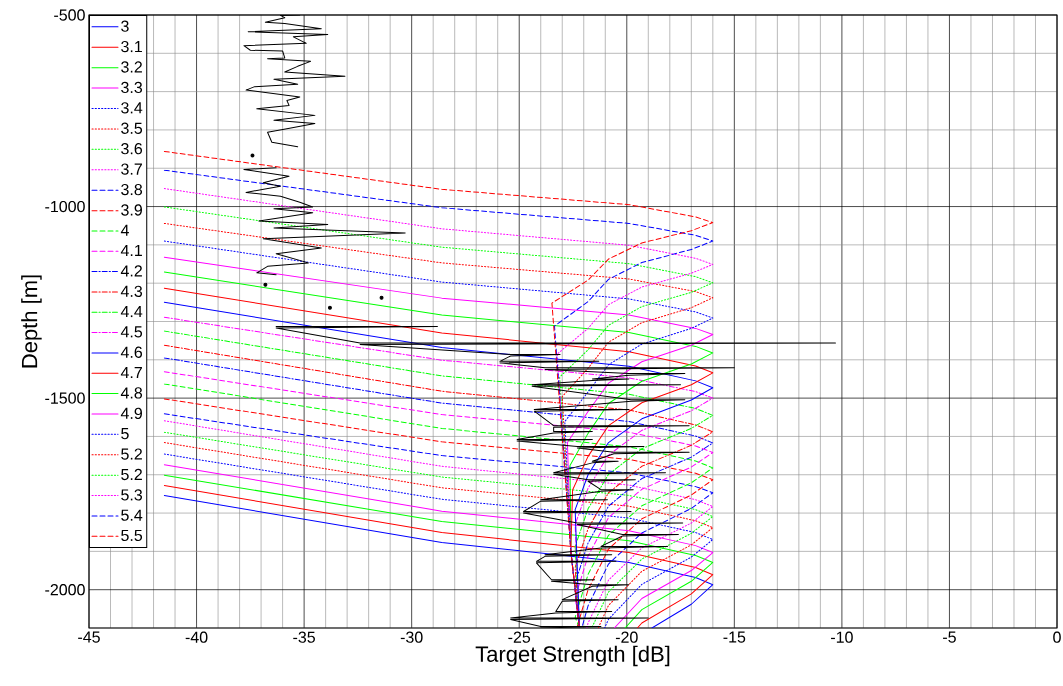  I want to click on legend-label: 4, so click(124, 230).